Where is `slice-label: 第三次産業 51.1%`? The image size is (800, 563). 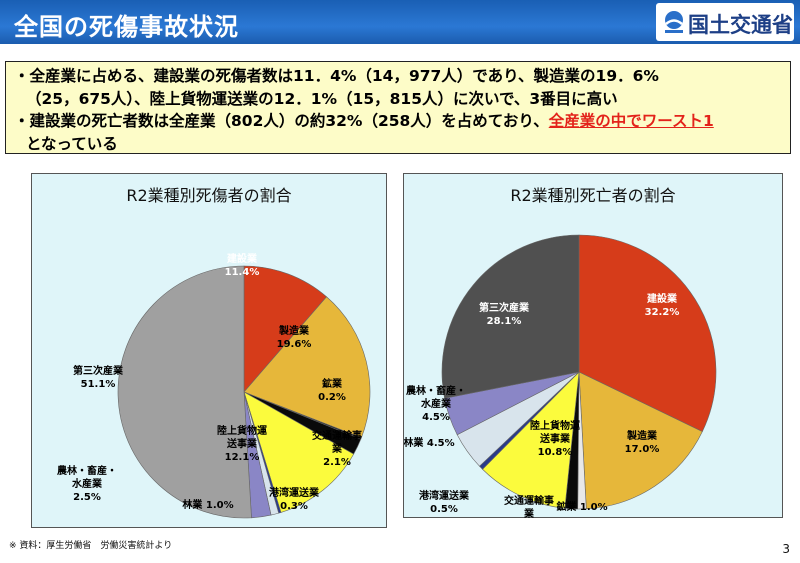
slice-label: 第三次産業 51.1% is located at coordinates (98, 377).